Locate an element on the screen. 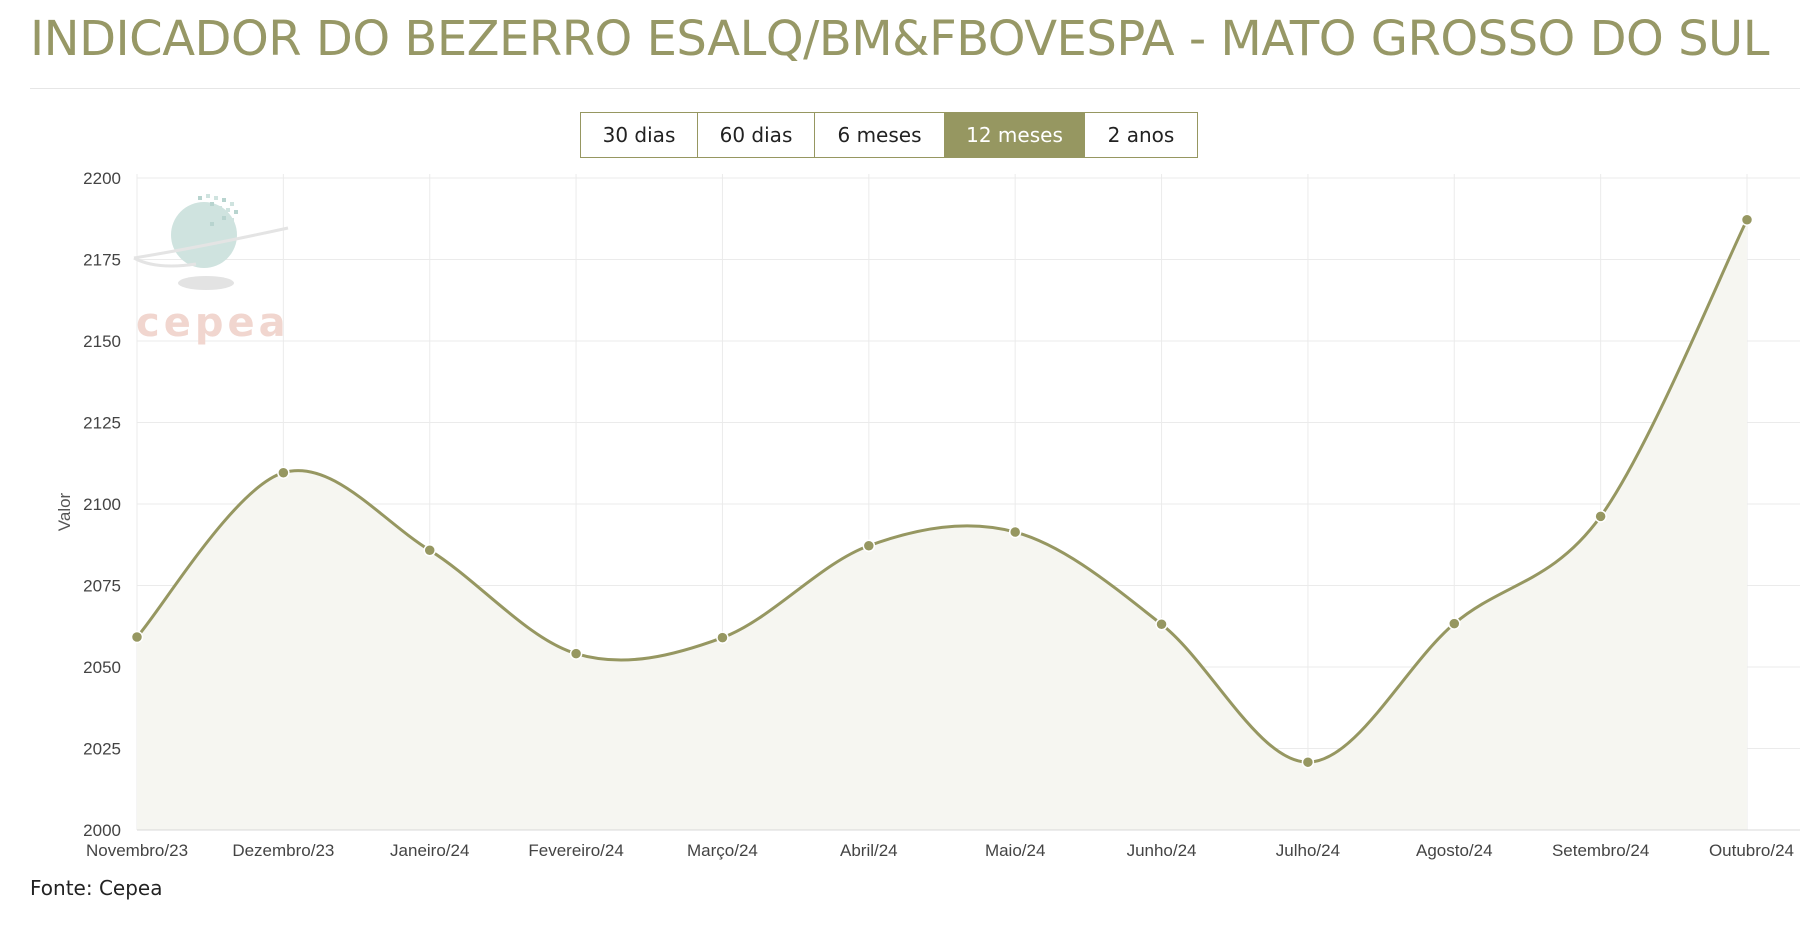 The height and width of the screenshot is (930, 1800). cepea-watermark: cepea is located at coordinates (211, 270).